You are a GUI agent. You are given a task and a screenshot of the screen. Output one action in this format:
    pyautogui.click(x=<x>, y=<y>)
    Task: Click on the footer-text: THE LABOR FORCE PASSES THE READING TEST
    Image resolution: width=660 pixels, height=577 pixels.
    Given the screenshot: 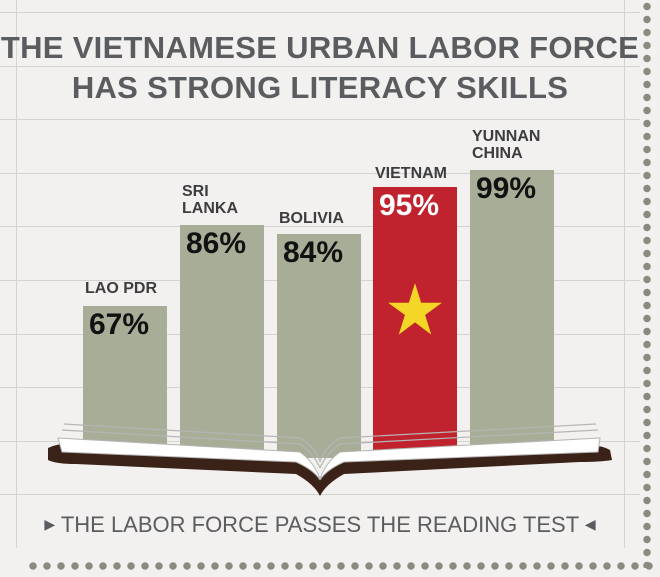 What is the action you would take?
    pyautogui.click(x=319, y=524)
    